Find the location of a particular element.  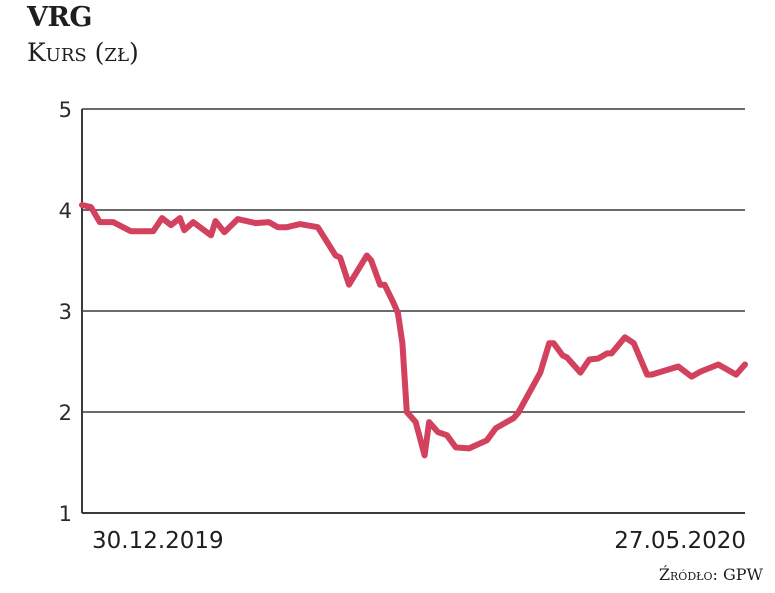

chart-title: VRG is located at coordinates (59, 17).